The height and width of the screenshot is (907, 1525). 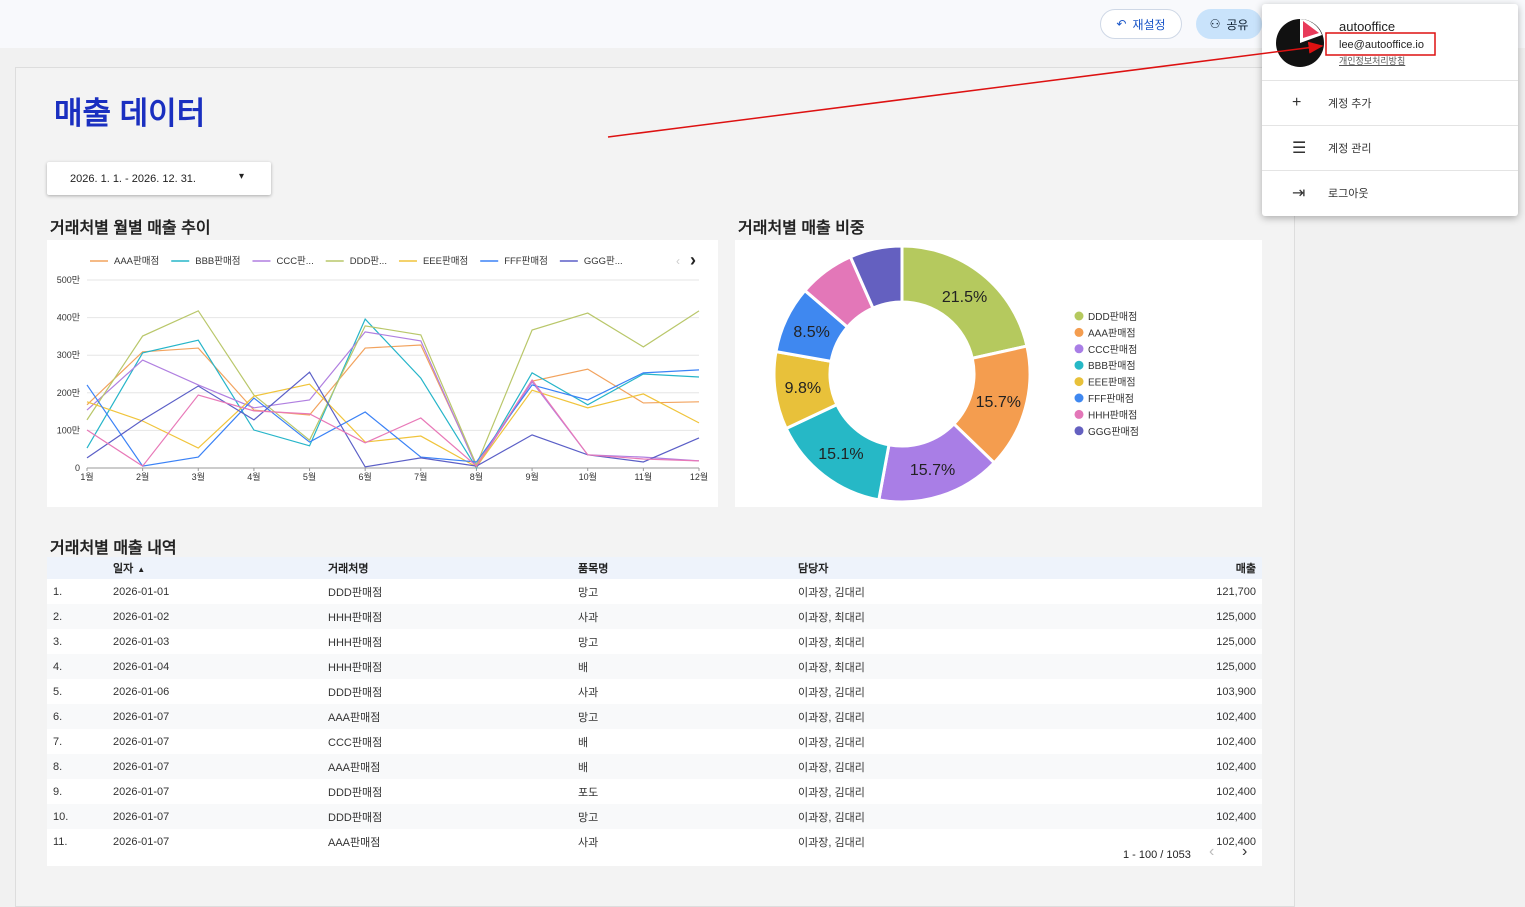 I want to click on next-page: ›, so click(x=1245, y=851).